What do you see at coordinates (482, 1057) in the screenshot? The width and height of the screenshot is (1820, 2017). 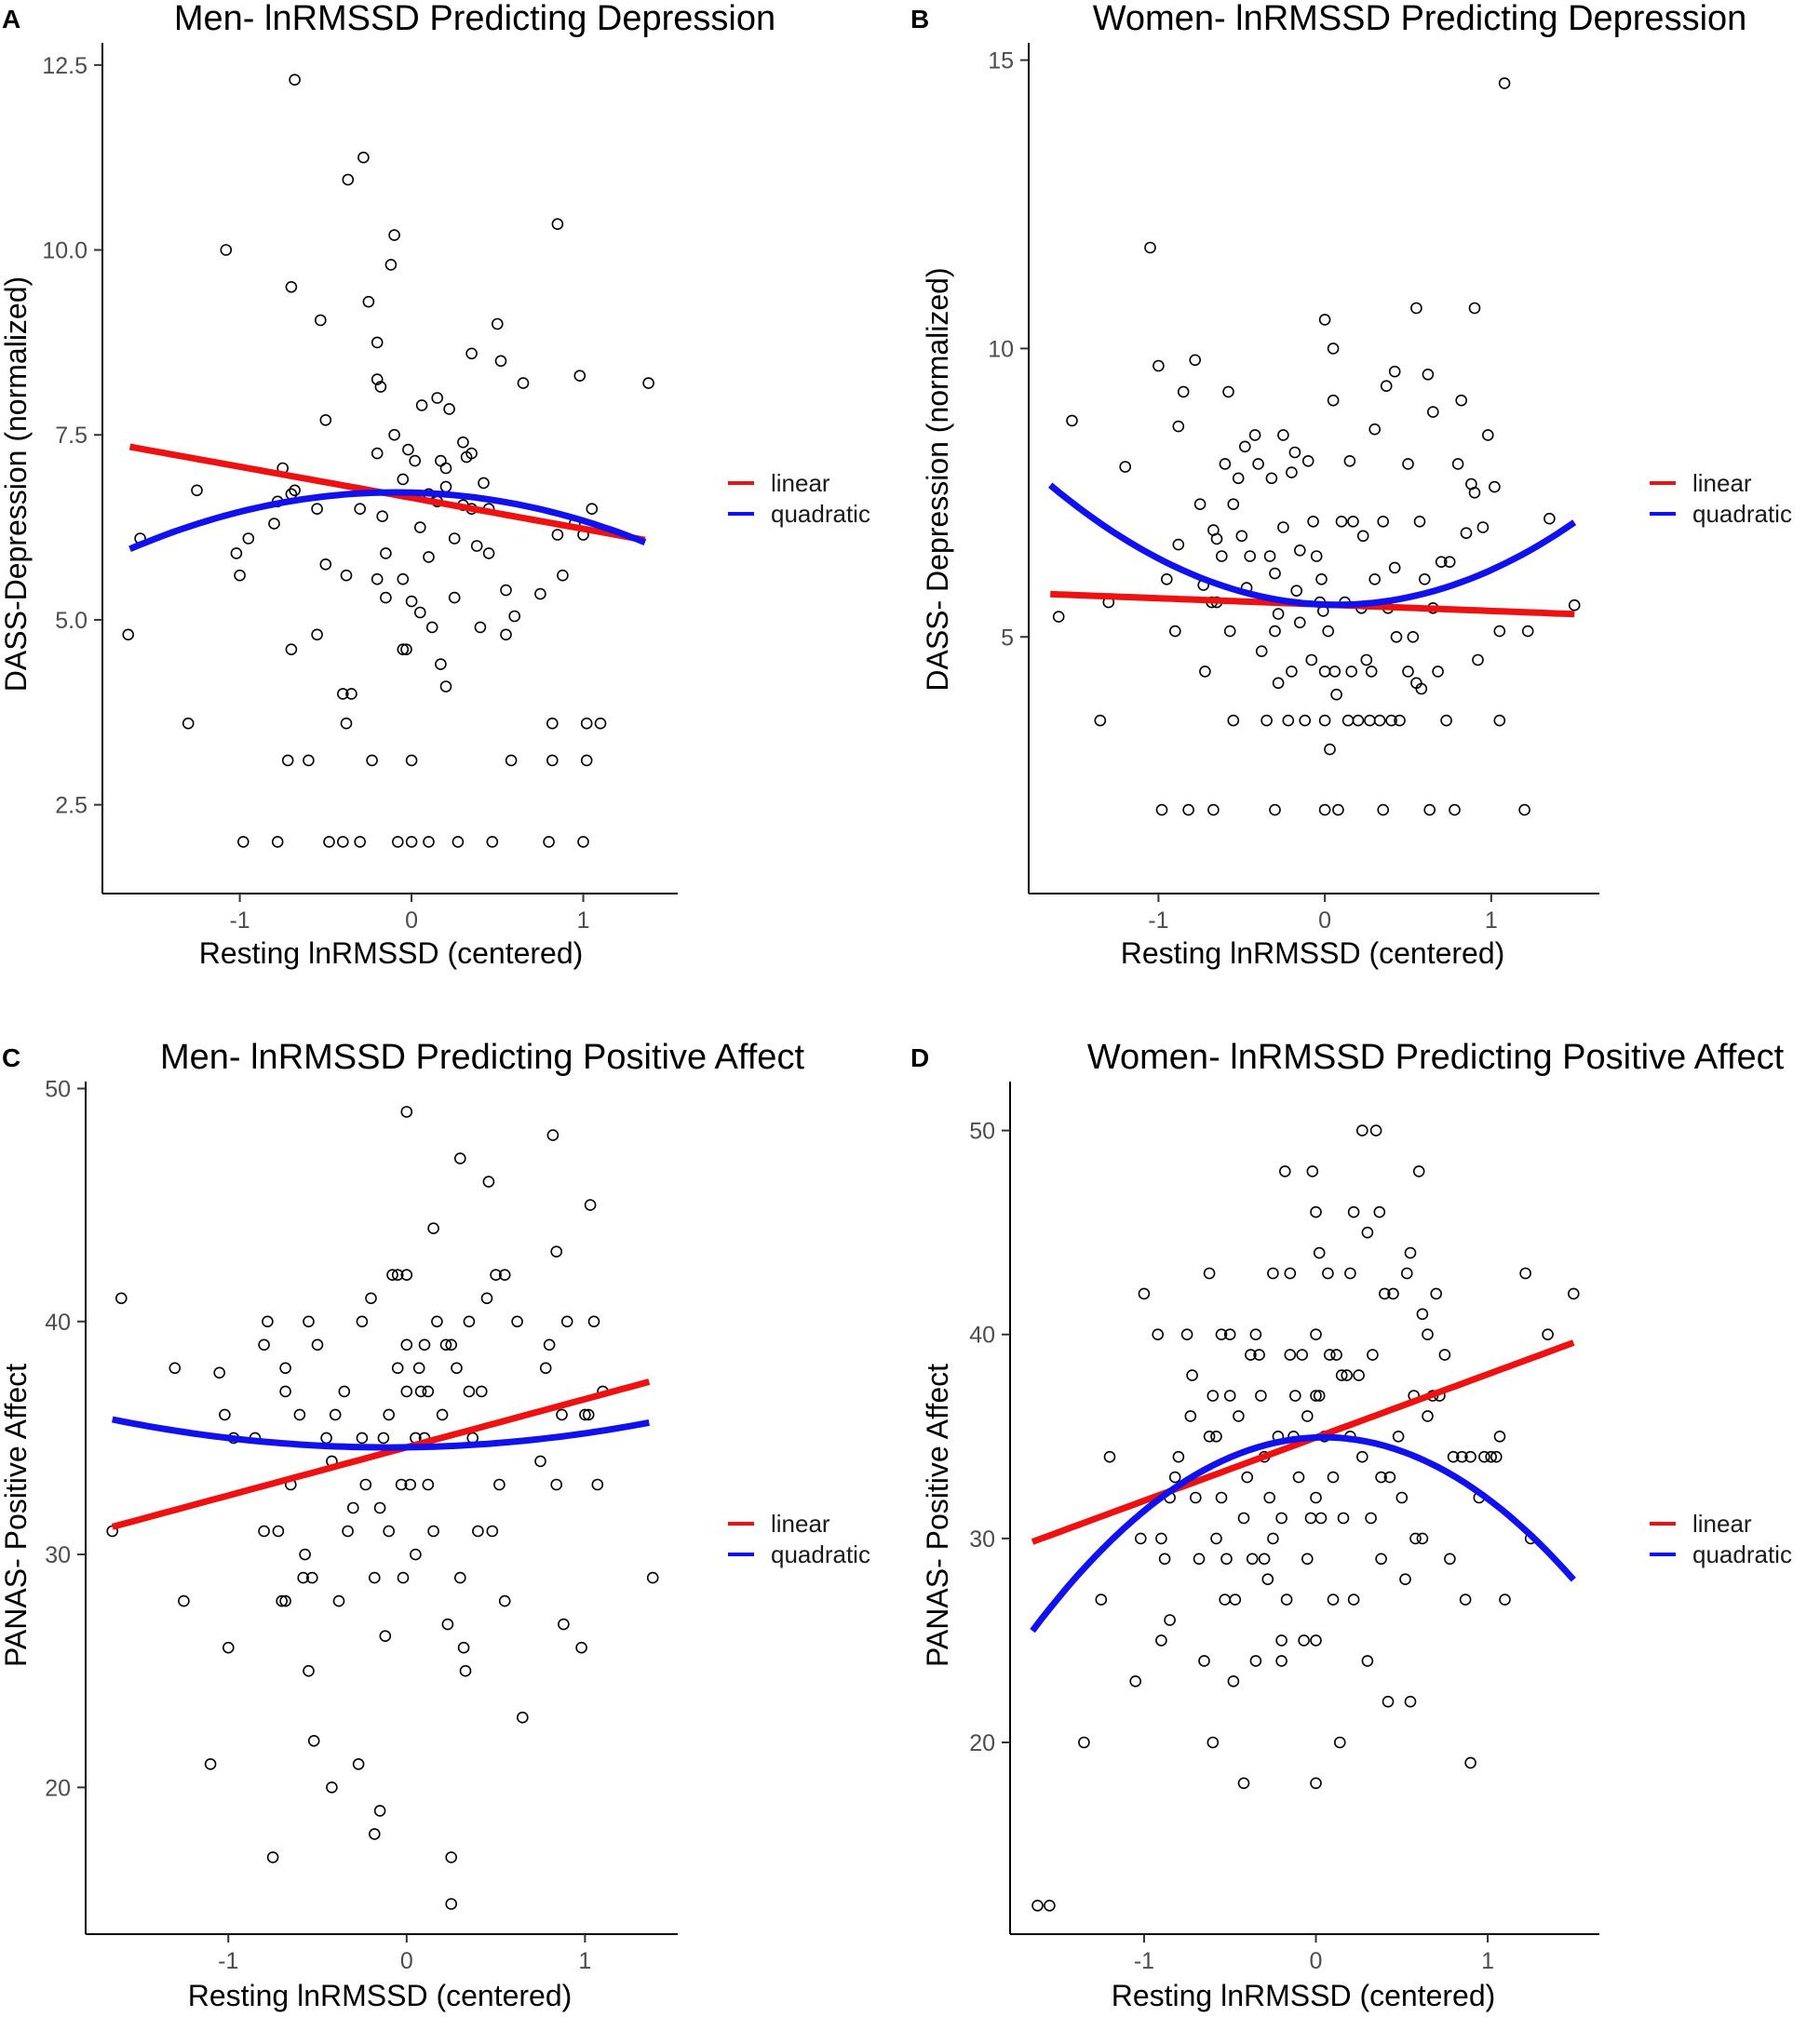 I see `chart-title: Men- lnRMSSD Predicting Positive Affect` at bounding box center [482, 1057].